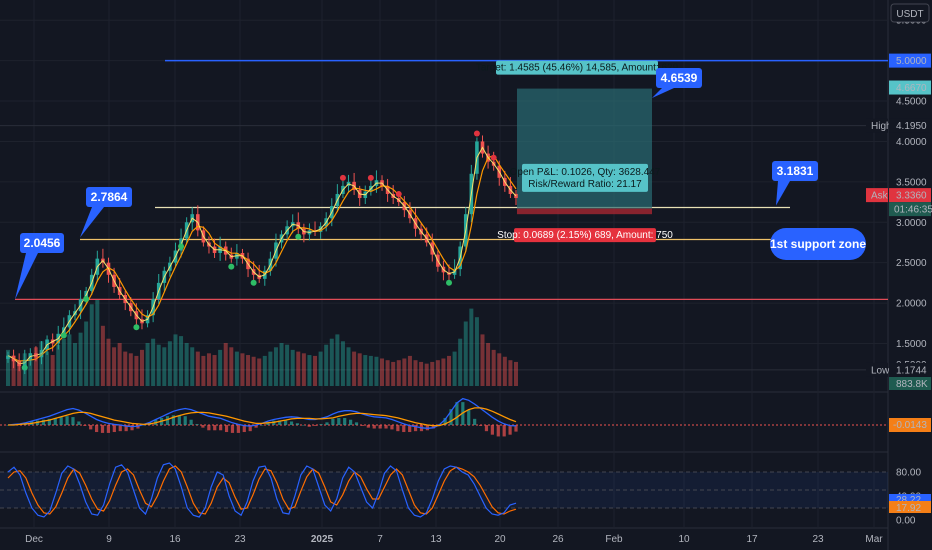 Image resolution: width=932 pixels, height=550 pixels. I want to click on currency-badge: USDT, so click(910, 13).